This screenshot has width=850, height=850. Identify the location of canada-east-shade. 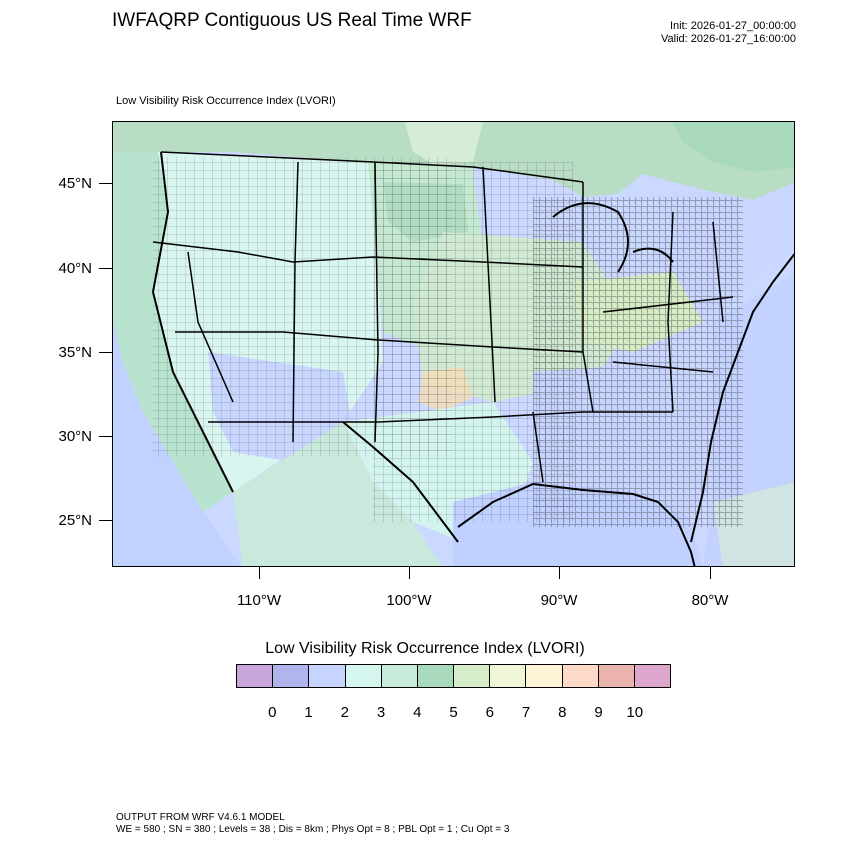
(733, 147).